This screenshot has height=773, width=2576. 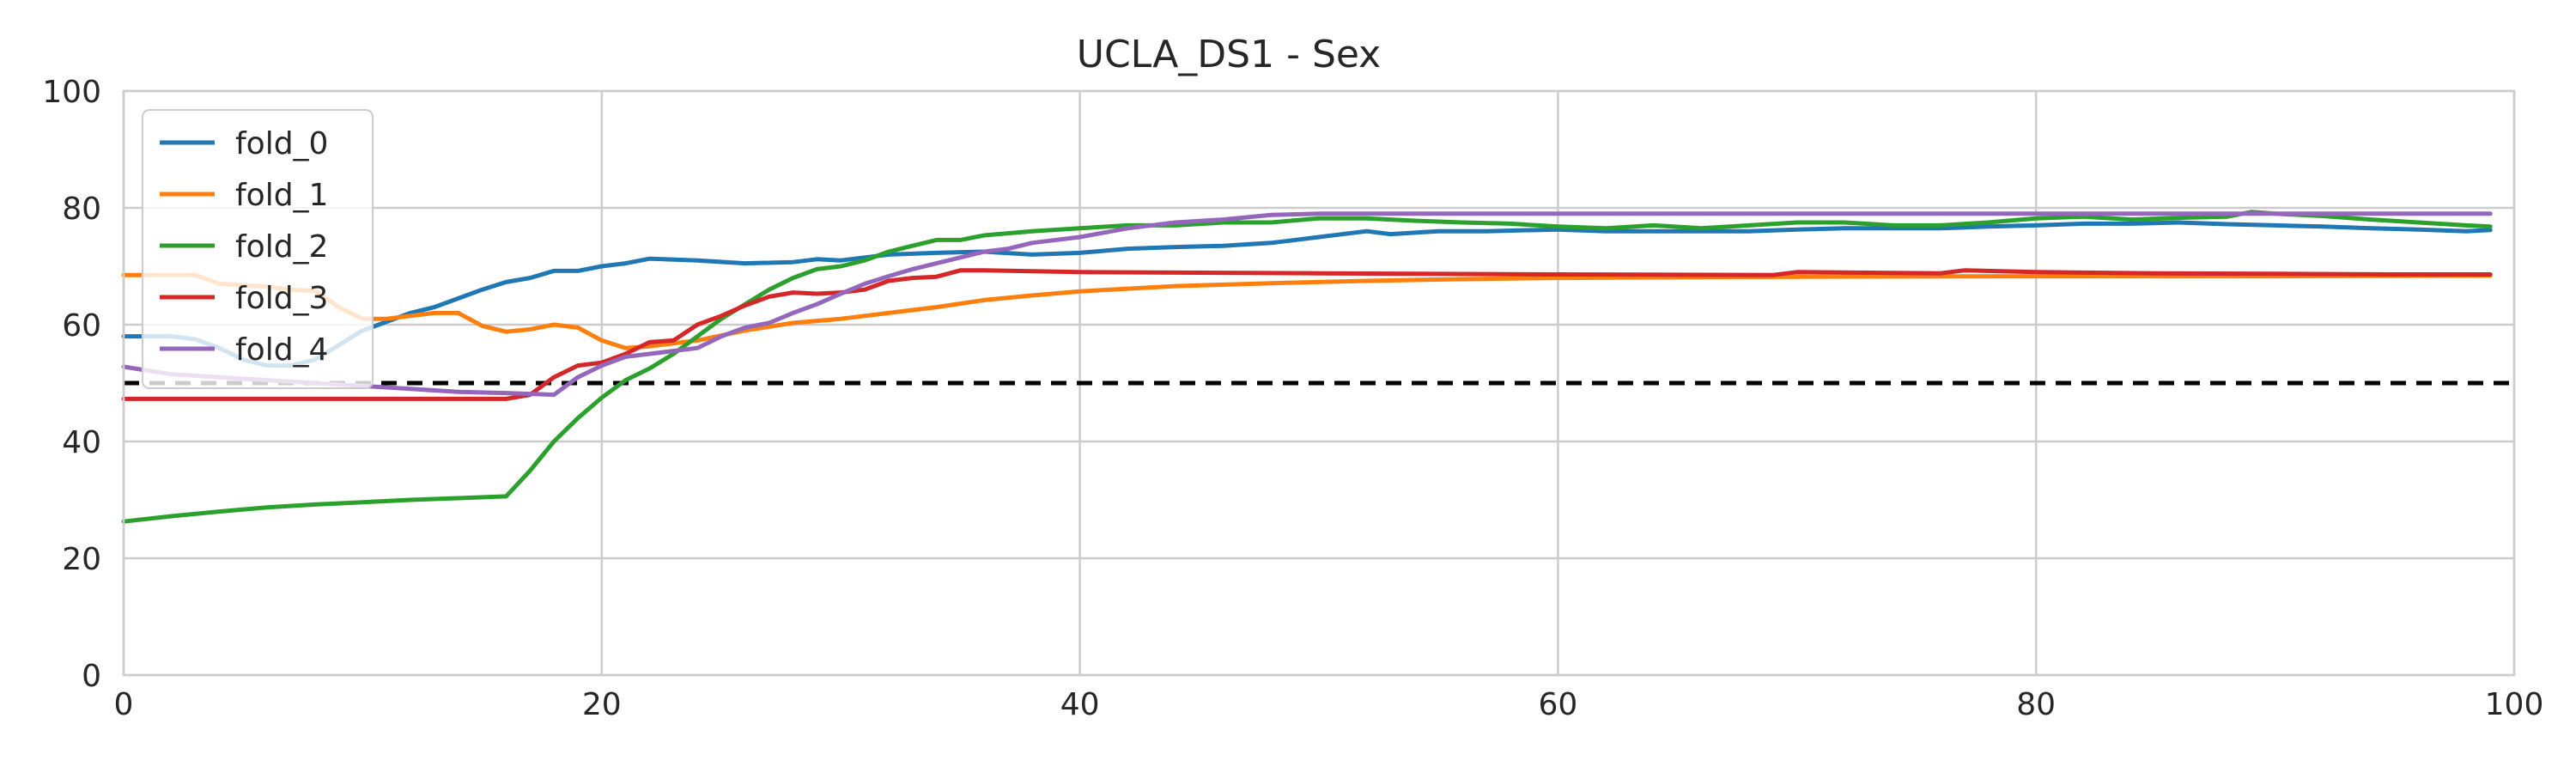 I want to click on legend-label-fold-3: fold_3, so click(x=281, y=298).